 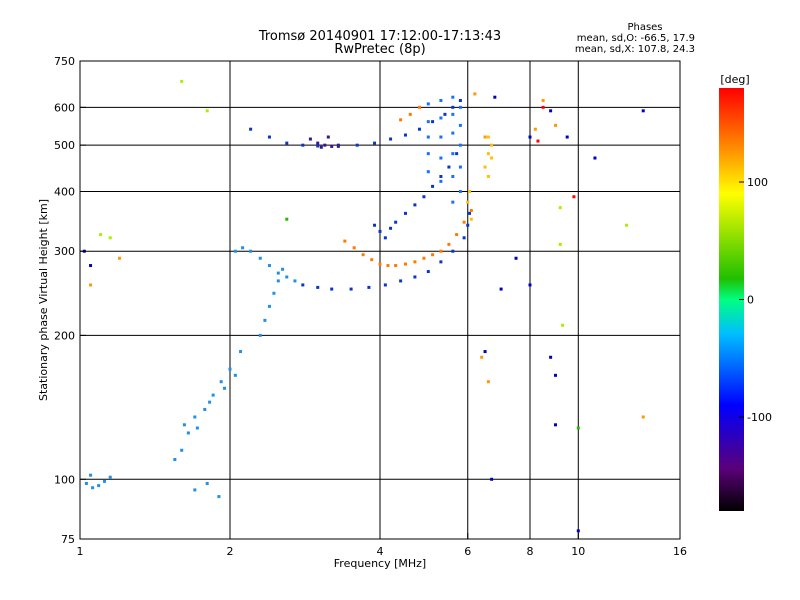 What do you see at coordinates (64, 191) in the screenshot?
I see `y-tick-label: 400` at bounding box center [64, 191].